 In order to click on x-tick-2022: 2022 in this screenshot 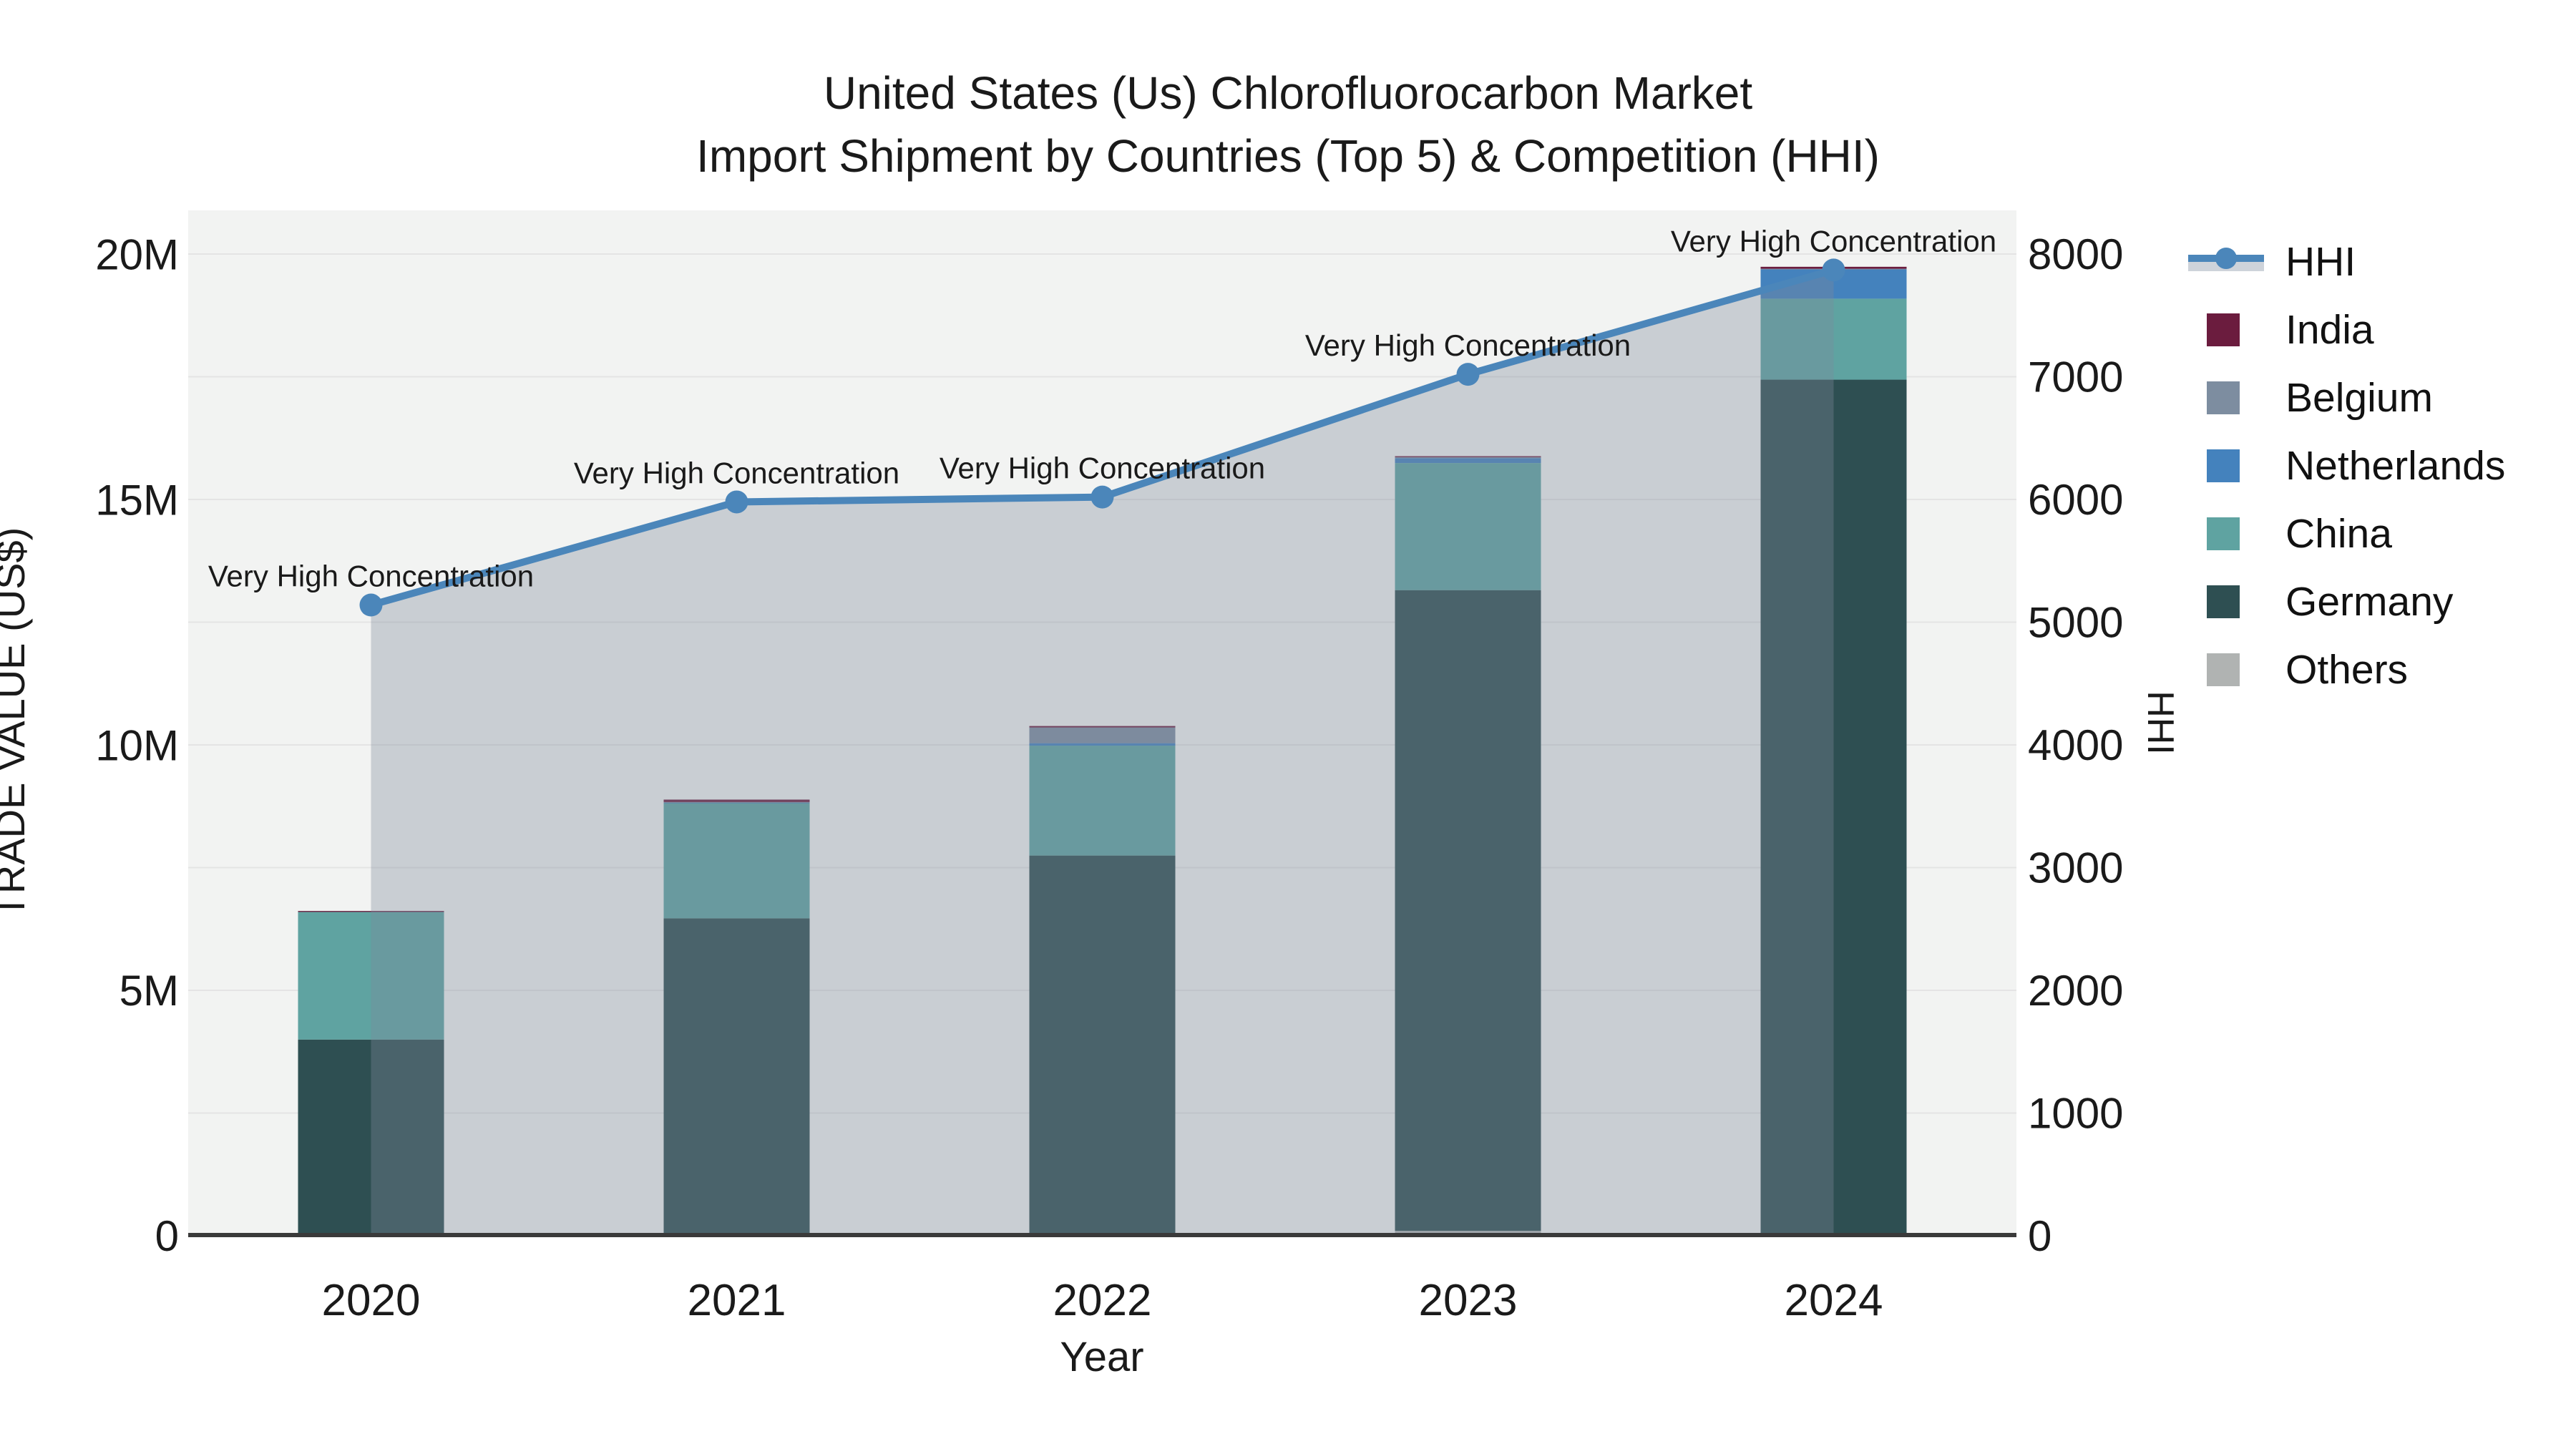, I will do `click(1102, 1300)`.